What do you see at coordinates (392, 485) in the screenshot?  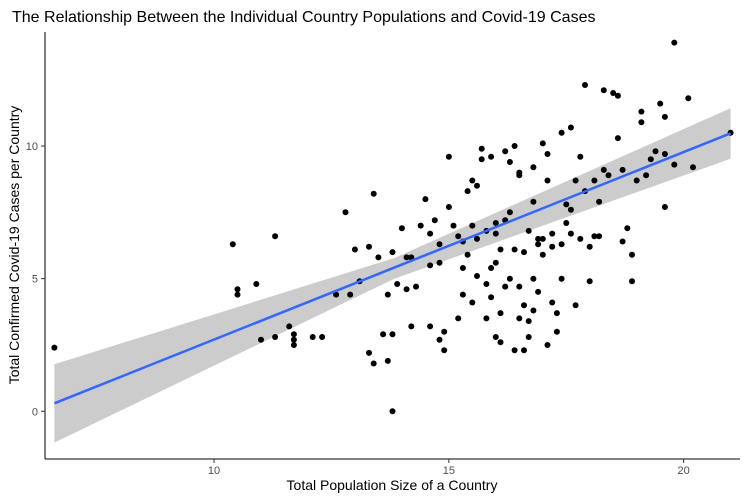 I see `x-axis-title: Total Population Size of a Country` at bounding box center [392, 485].